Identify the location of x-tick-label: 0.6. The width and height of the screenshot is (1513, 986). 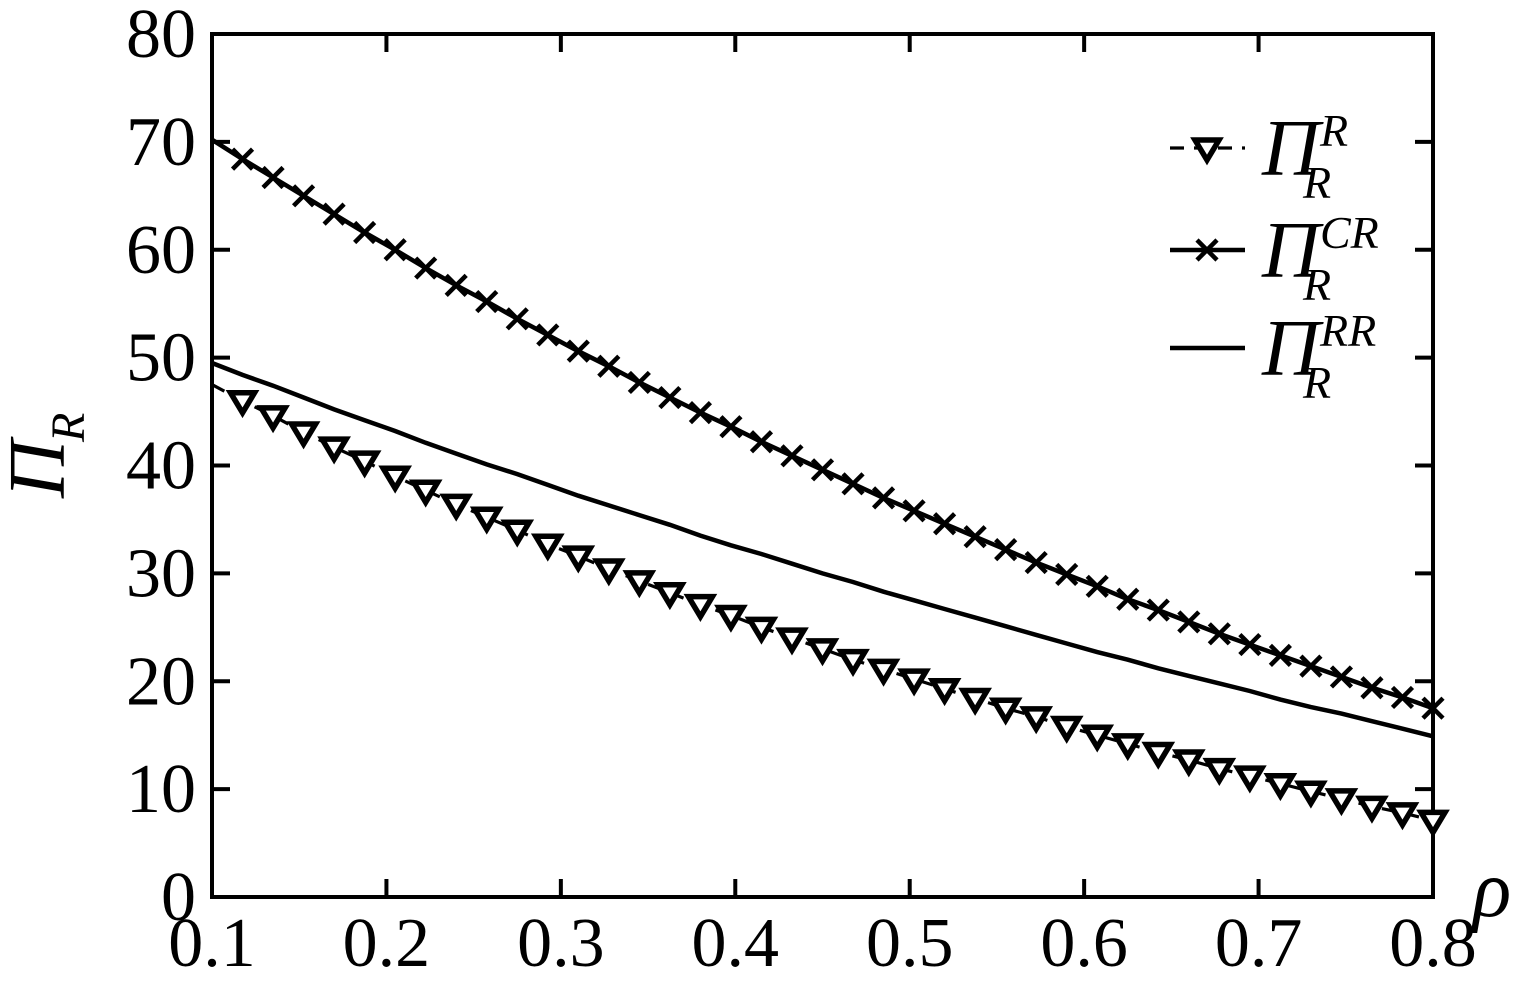
(1084, 943).